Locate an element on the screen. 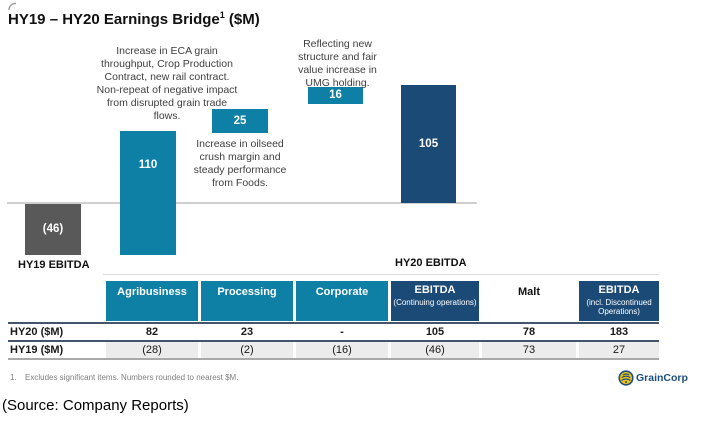  bar-processing-increase: 25 is located at coordinates (240, 121).